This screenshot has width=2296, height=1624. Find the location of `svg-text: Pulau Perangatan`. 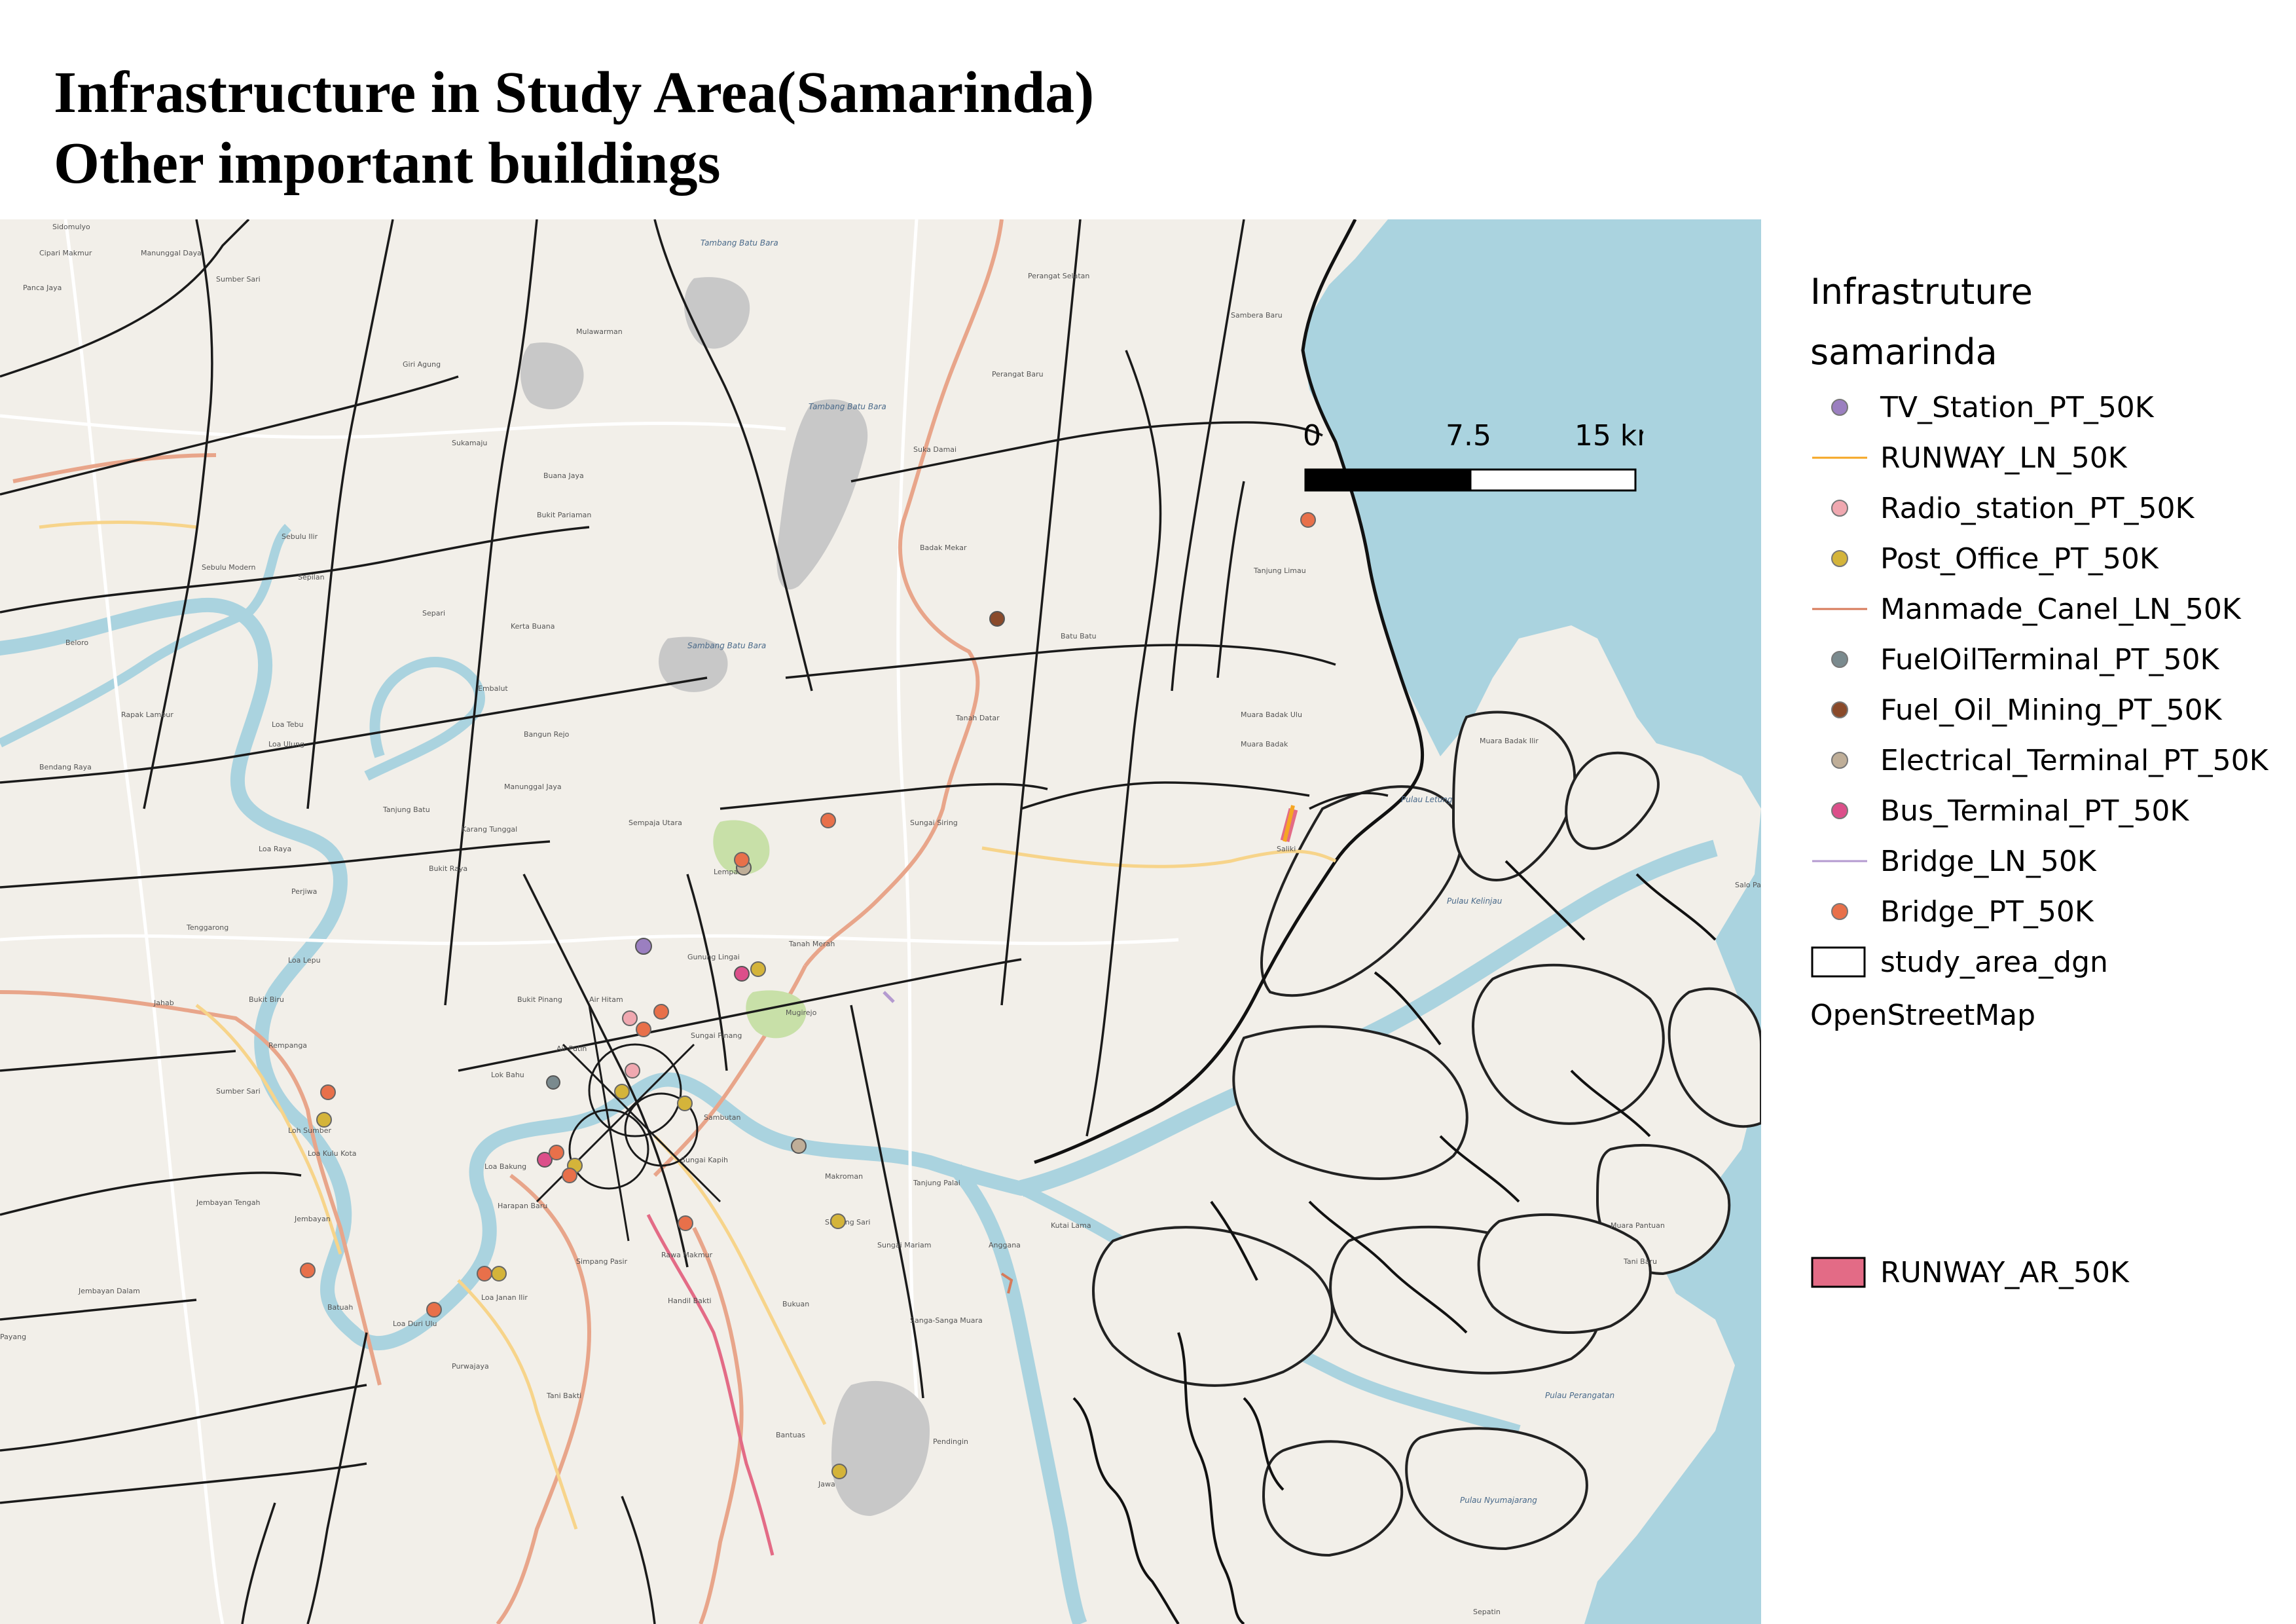

svg-text: Pulau Perangatan is located at coordinates (1579, 1395).